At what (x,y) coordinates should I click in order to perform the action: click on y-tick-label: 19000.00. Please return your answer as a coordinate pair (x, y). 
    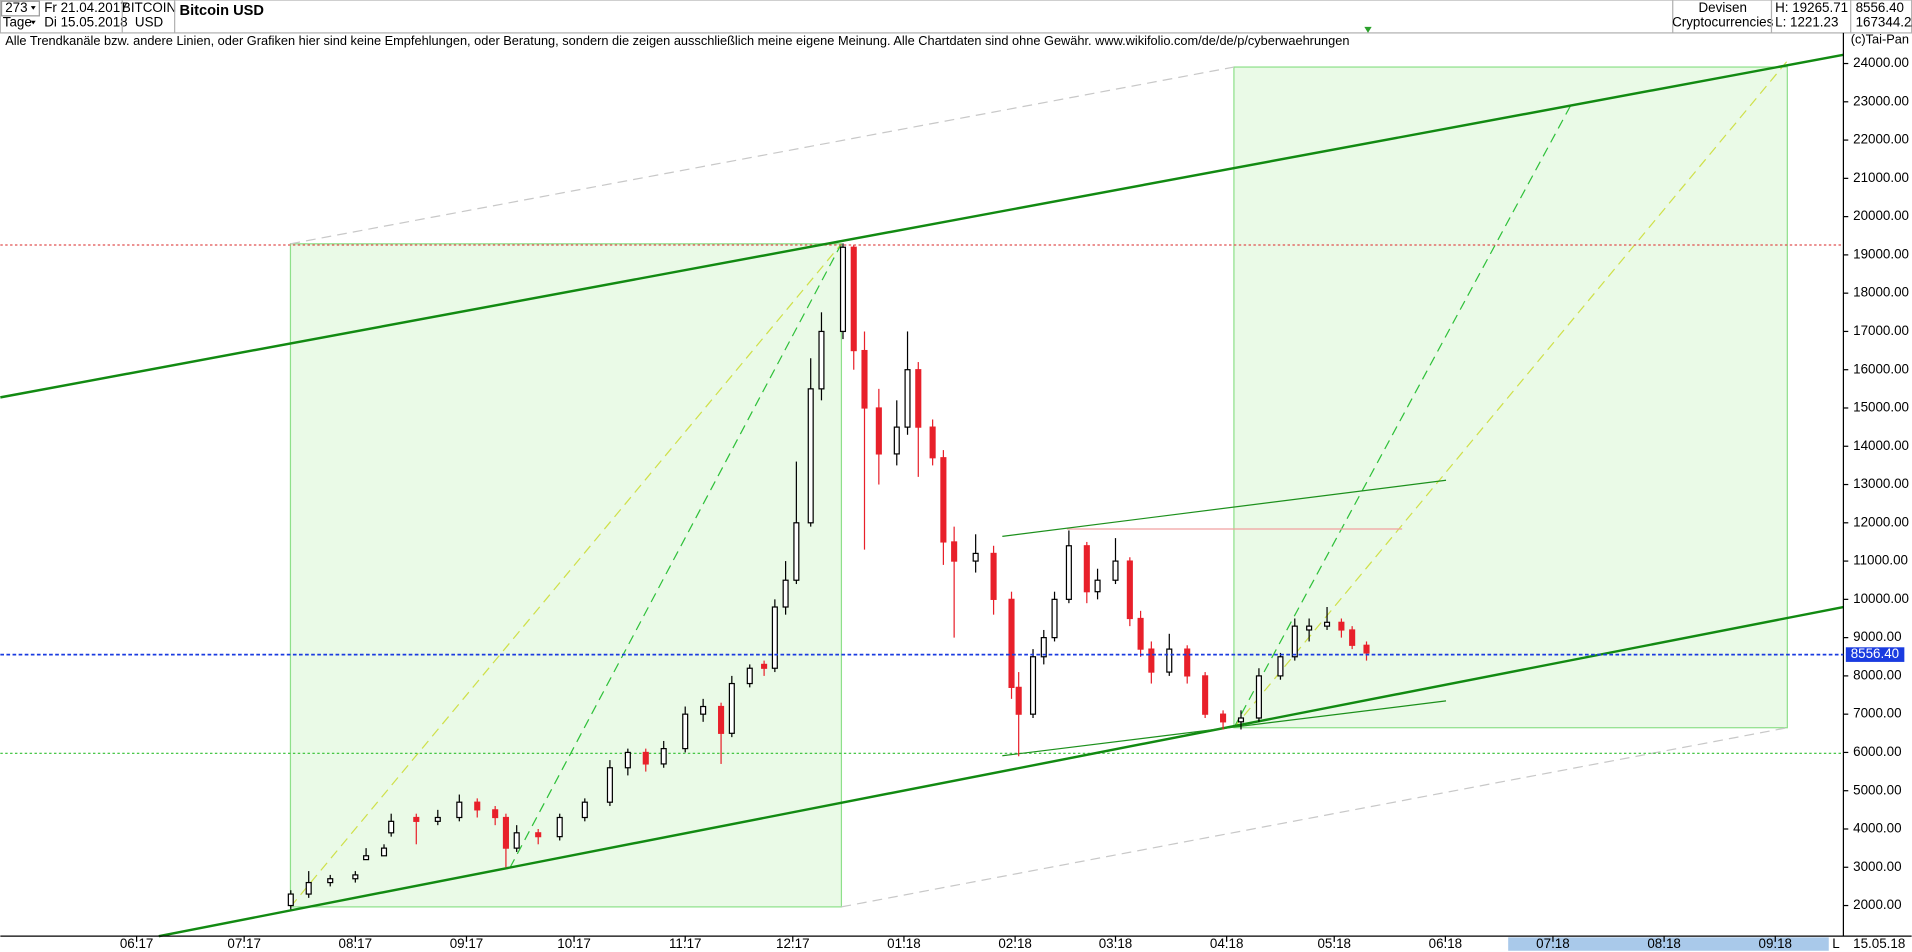
    Looking at the image, I should click on (1881, 253).